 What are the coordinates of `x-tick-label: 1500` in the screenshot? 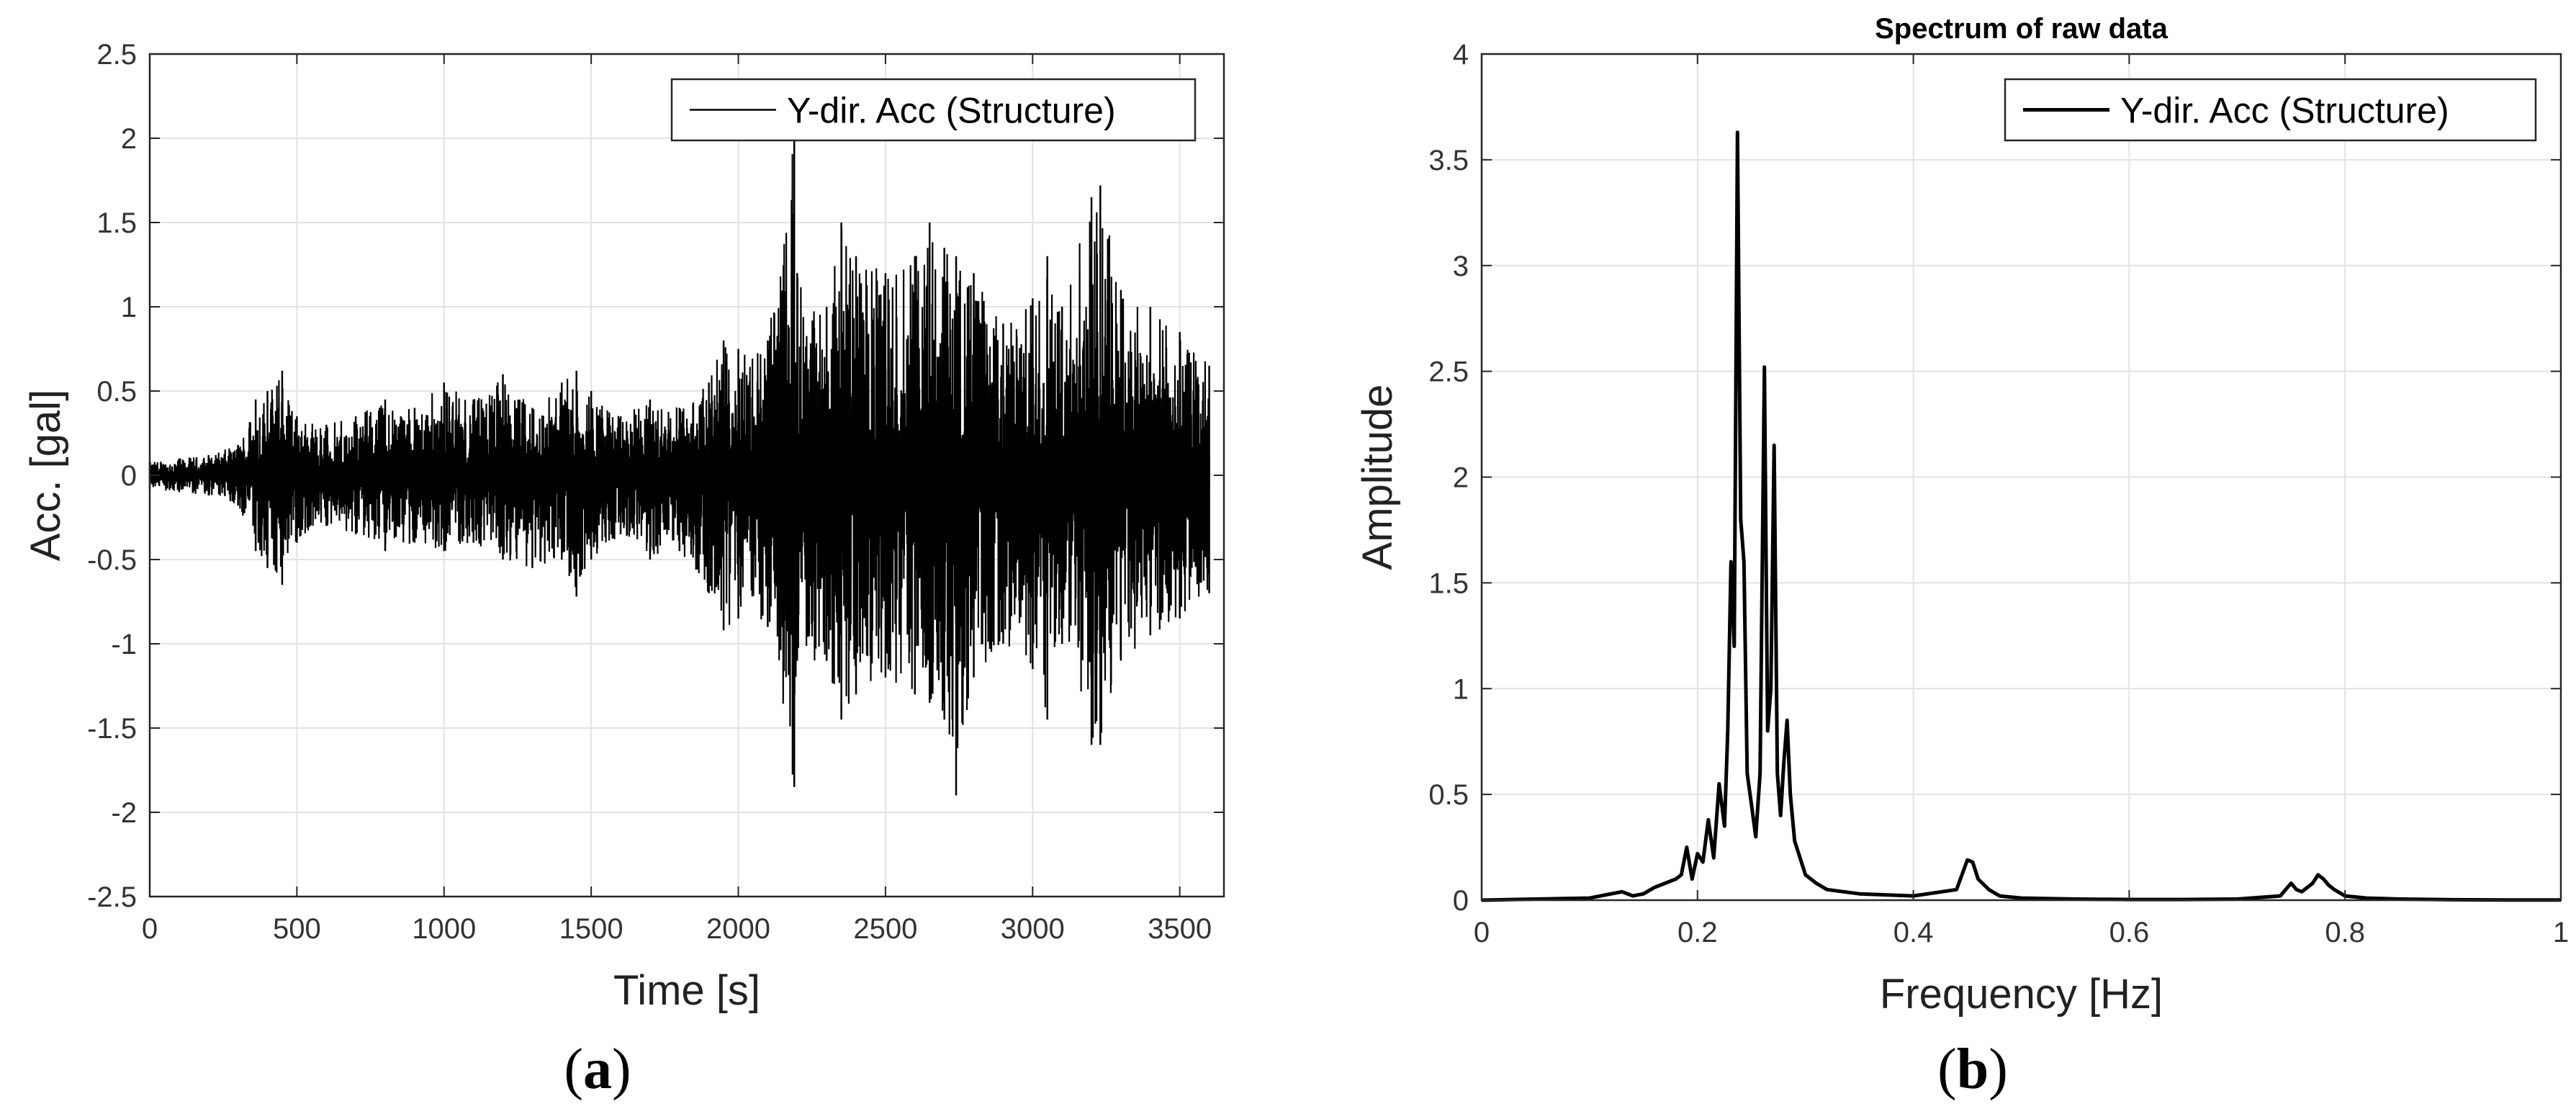 It's located at (591, 929).